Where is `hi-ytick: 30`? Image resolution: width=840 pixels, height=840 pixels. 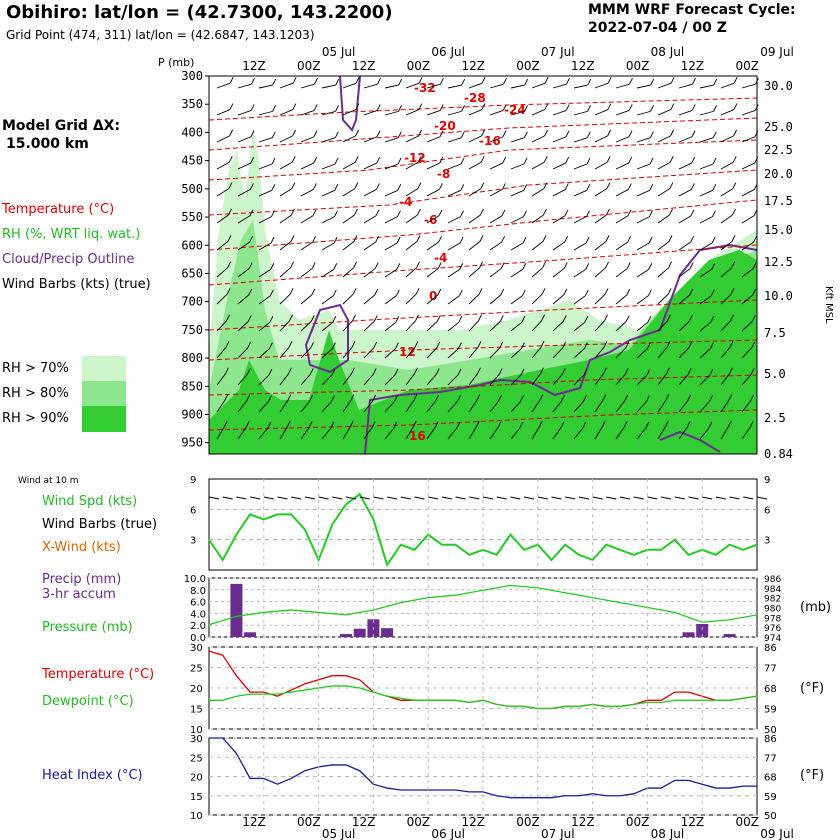
hi-ytick: 30 is located at coordinates (196, 739).